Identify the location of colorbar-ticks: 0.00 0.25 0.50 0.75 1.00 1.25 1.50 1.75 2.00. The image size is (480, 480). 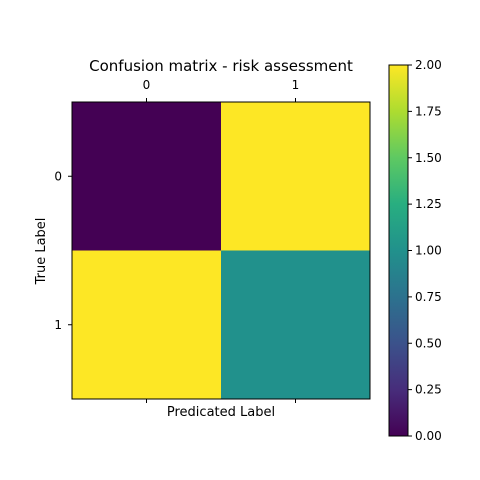
(425, 250).